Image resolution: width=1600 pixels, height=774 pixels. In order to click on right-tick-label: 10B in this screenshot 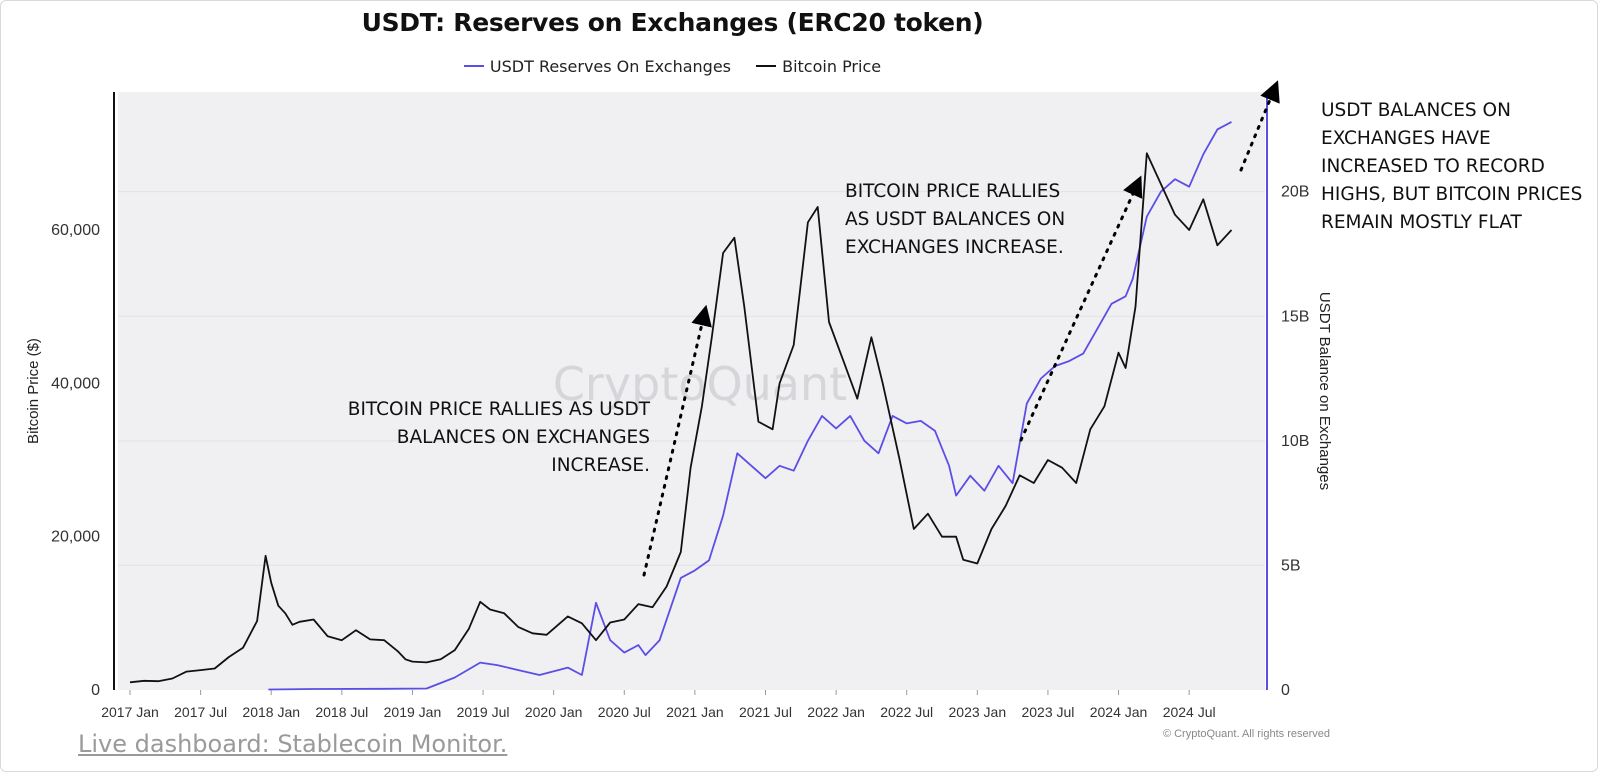, I will do `click(1295, 441)`.